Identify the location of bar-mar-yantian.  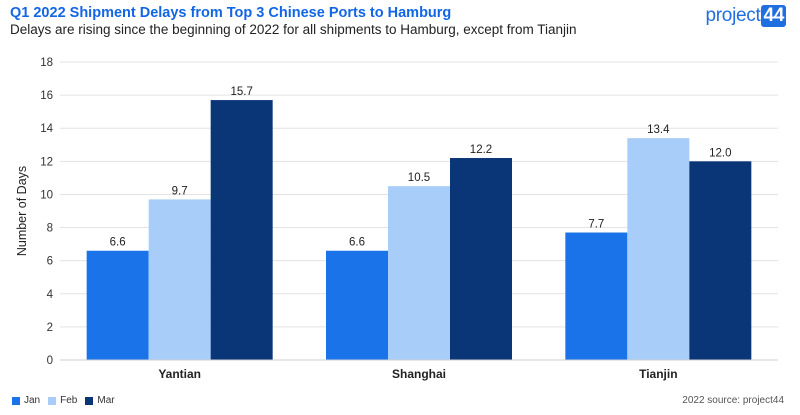
(241, 230).